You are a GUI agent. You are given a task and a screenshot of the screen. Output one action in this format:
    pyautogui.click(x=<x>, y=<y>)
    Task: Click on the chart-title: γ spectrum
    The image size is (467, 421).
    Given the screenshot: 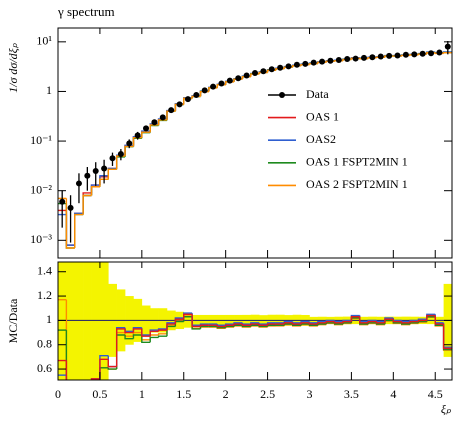 What is the action you would take?
    pyautogui.click(x=86, y=11)
    